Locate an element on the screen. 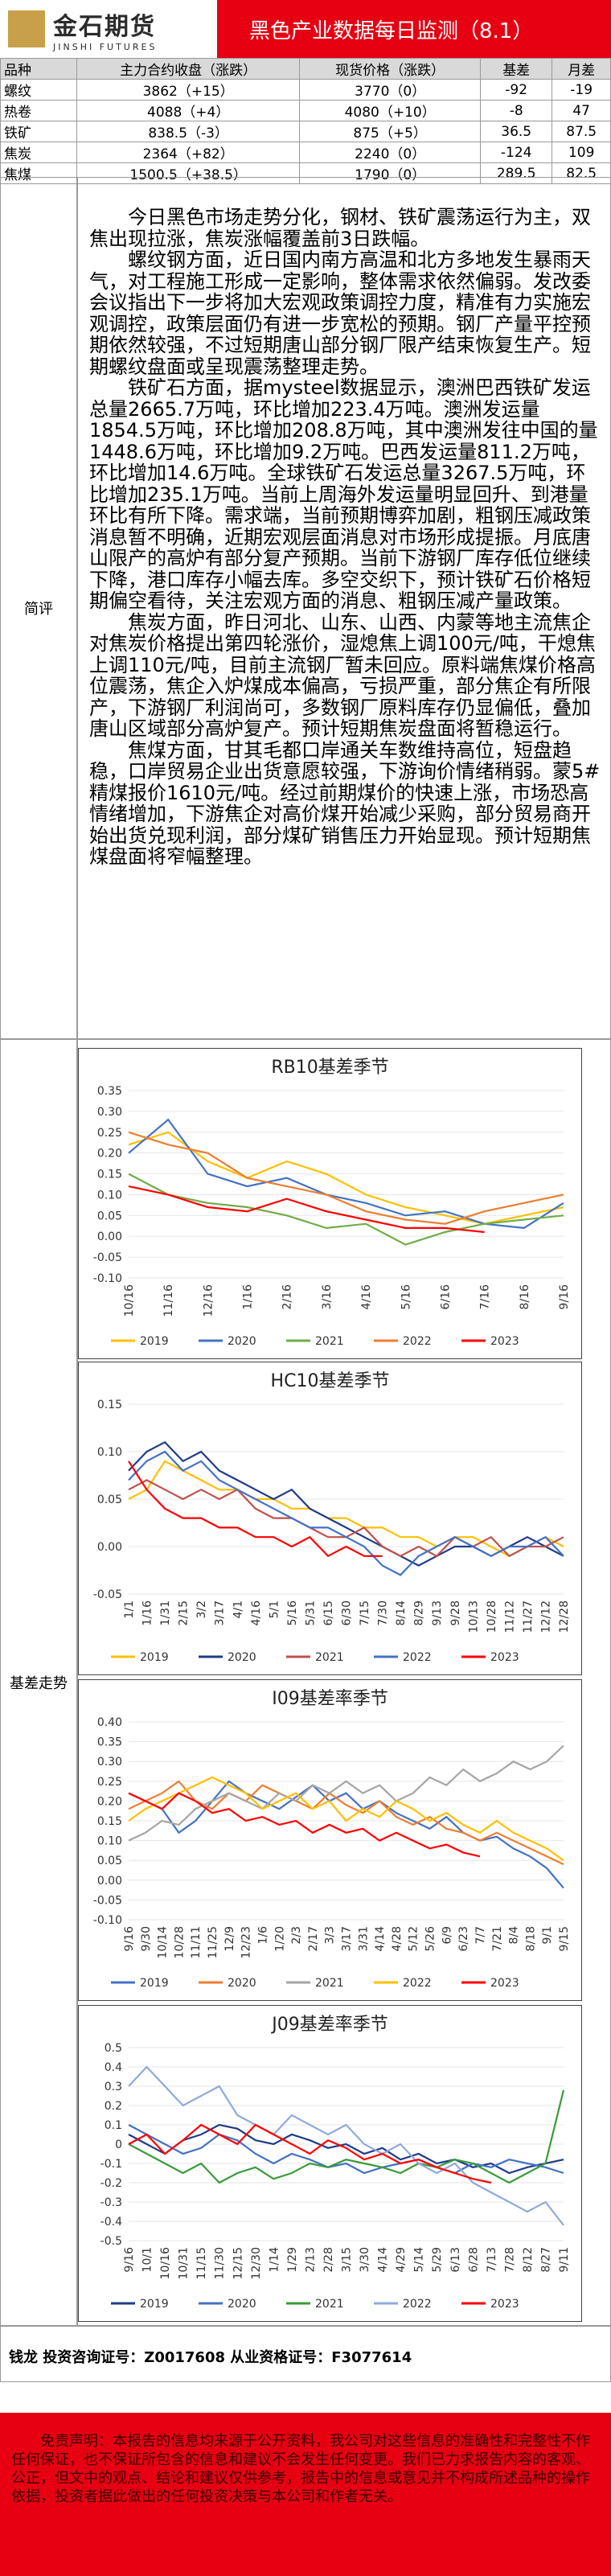  table-cell: 2240（0） is located at coordinates (391, 152).